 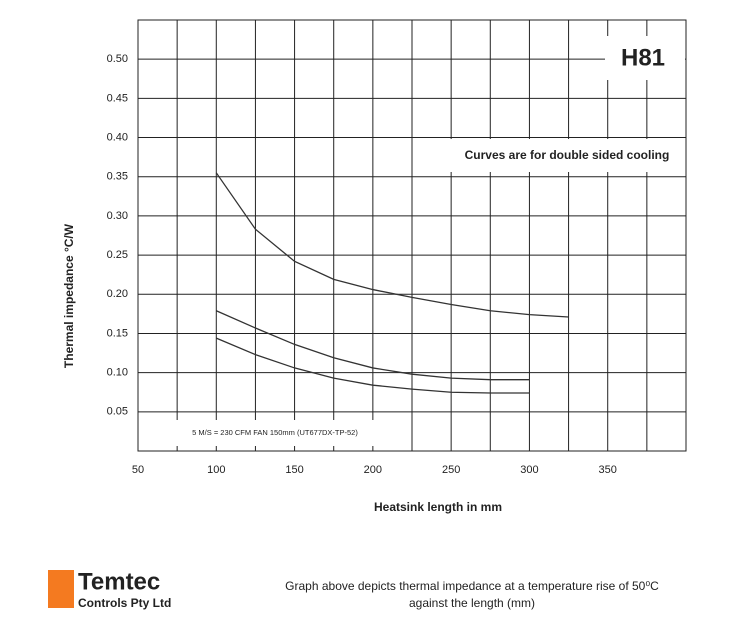 What do you see at coordinates (117, 333) in the screenshot?
I see `y-tick-label: 0.15` at bounding box center [117, 333].